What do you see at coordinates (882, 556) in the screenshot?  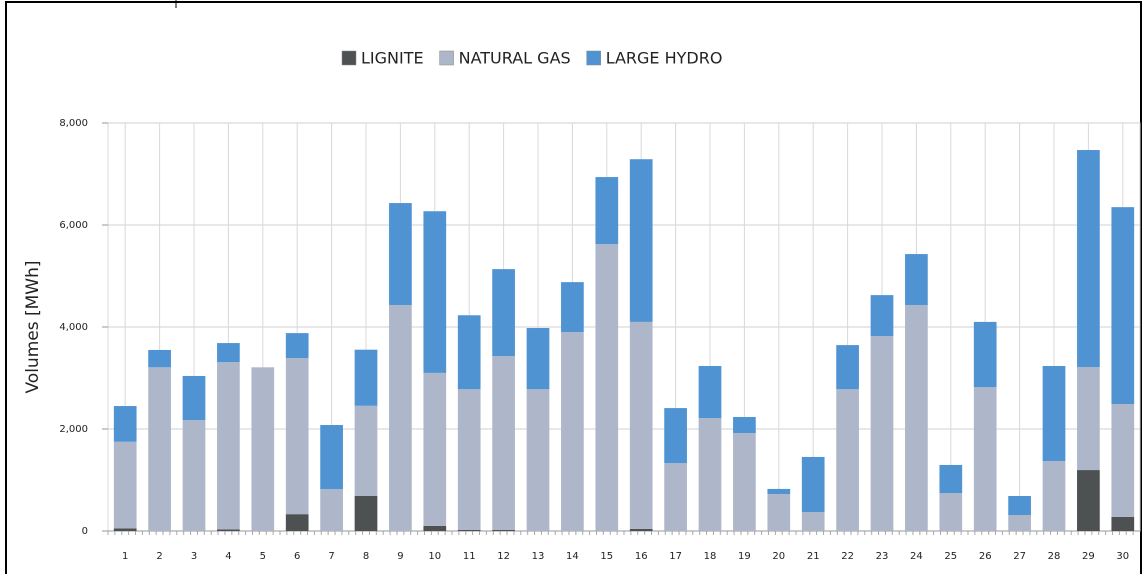 I see `x-tick-label: 23` at bounding box center [882, 556].